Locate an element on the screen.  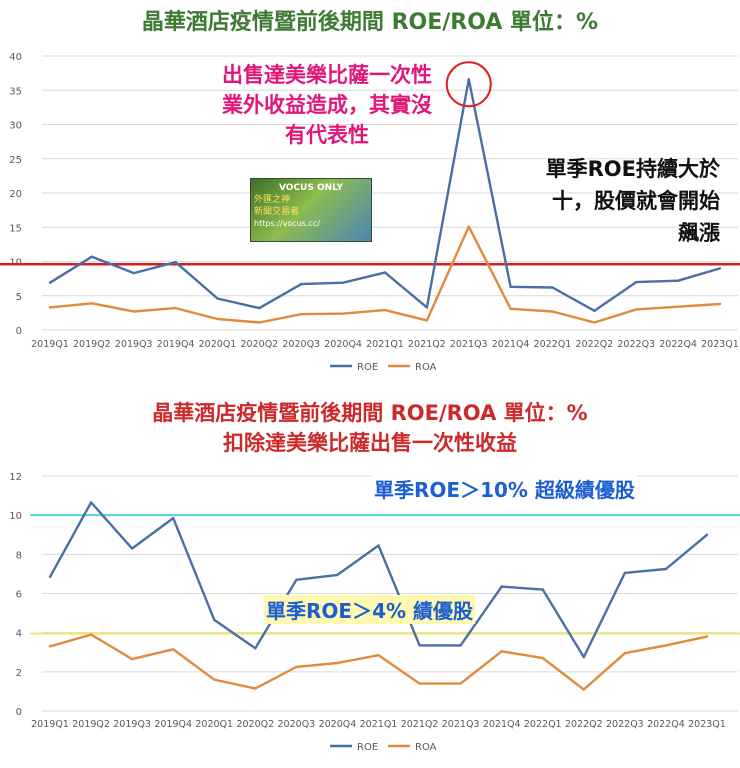
annotation-pink: 出售達美樂比薩一次性業外收益造成，其實沒有代表性 is located at coordinates (327, 105).